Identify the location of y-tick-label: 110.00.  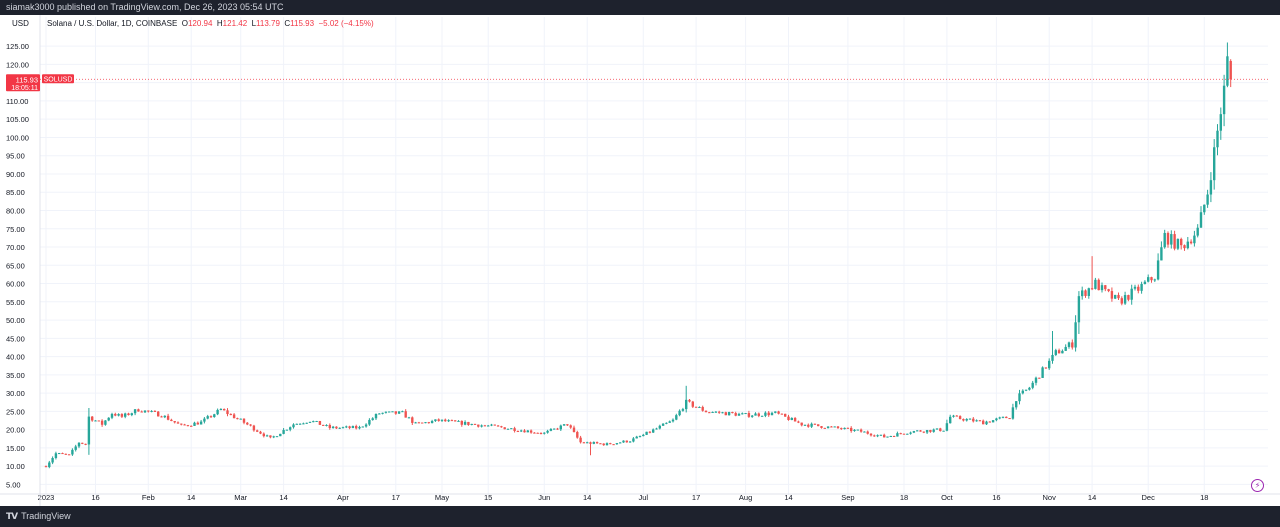
(17, 101).